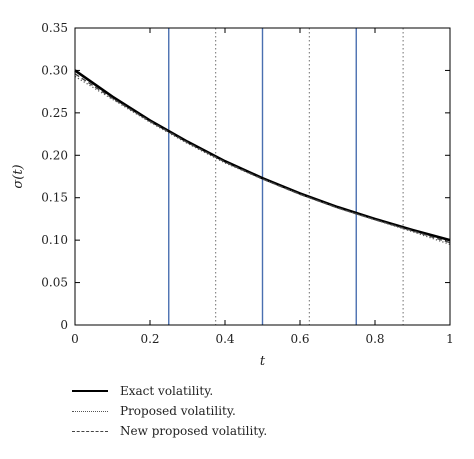 The image size is (474, 459). Describe the element at coordinates (178, 411) in the screenshot. I see `legend-label-proposed: Proposed volatility.` at that location.